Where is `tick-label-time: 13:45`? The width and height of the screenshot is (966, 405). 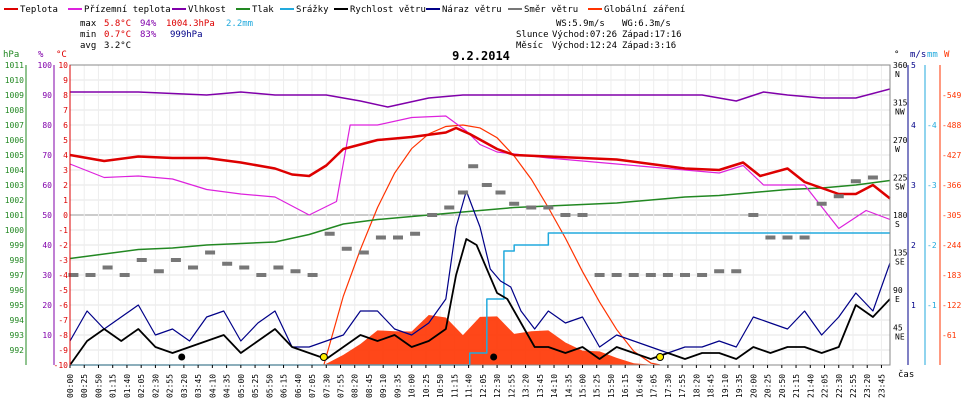 tick-label-time: 13:45 is located at coordinates (540, 386).